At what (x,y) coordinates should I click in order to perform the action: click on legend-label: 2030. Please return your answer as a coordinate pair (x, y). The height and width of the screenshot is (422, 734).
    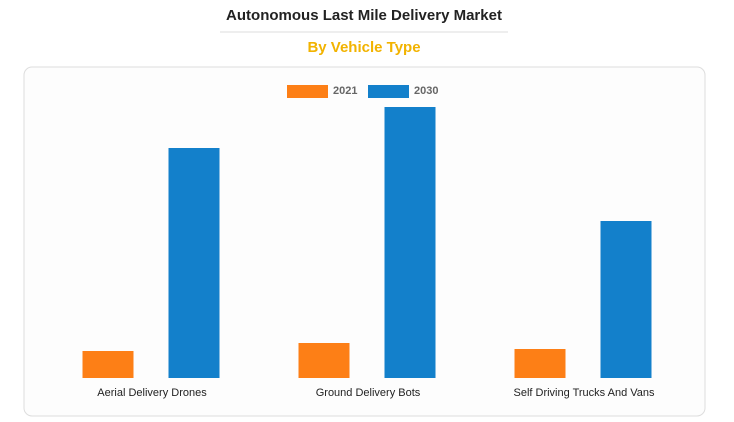
    Looking at the image, I should click on (426, 91).